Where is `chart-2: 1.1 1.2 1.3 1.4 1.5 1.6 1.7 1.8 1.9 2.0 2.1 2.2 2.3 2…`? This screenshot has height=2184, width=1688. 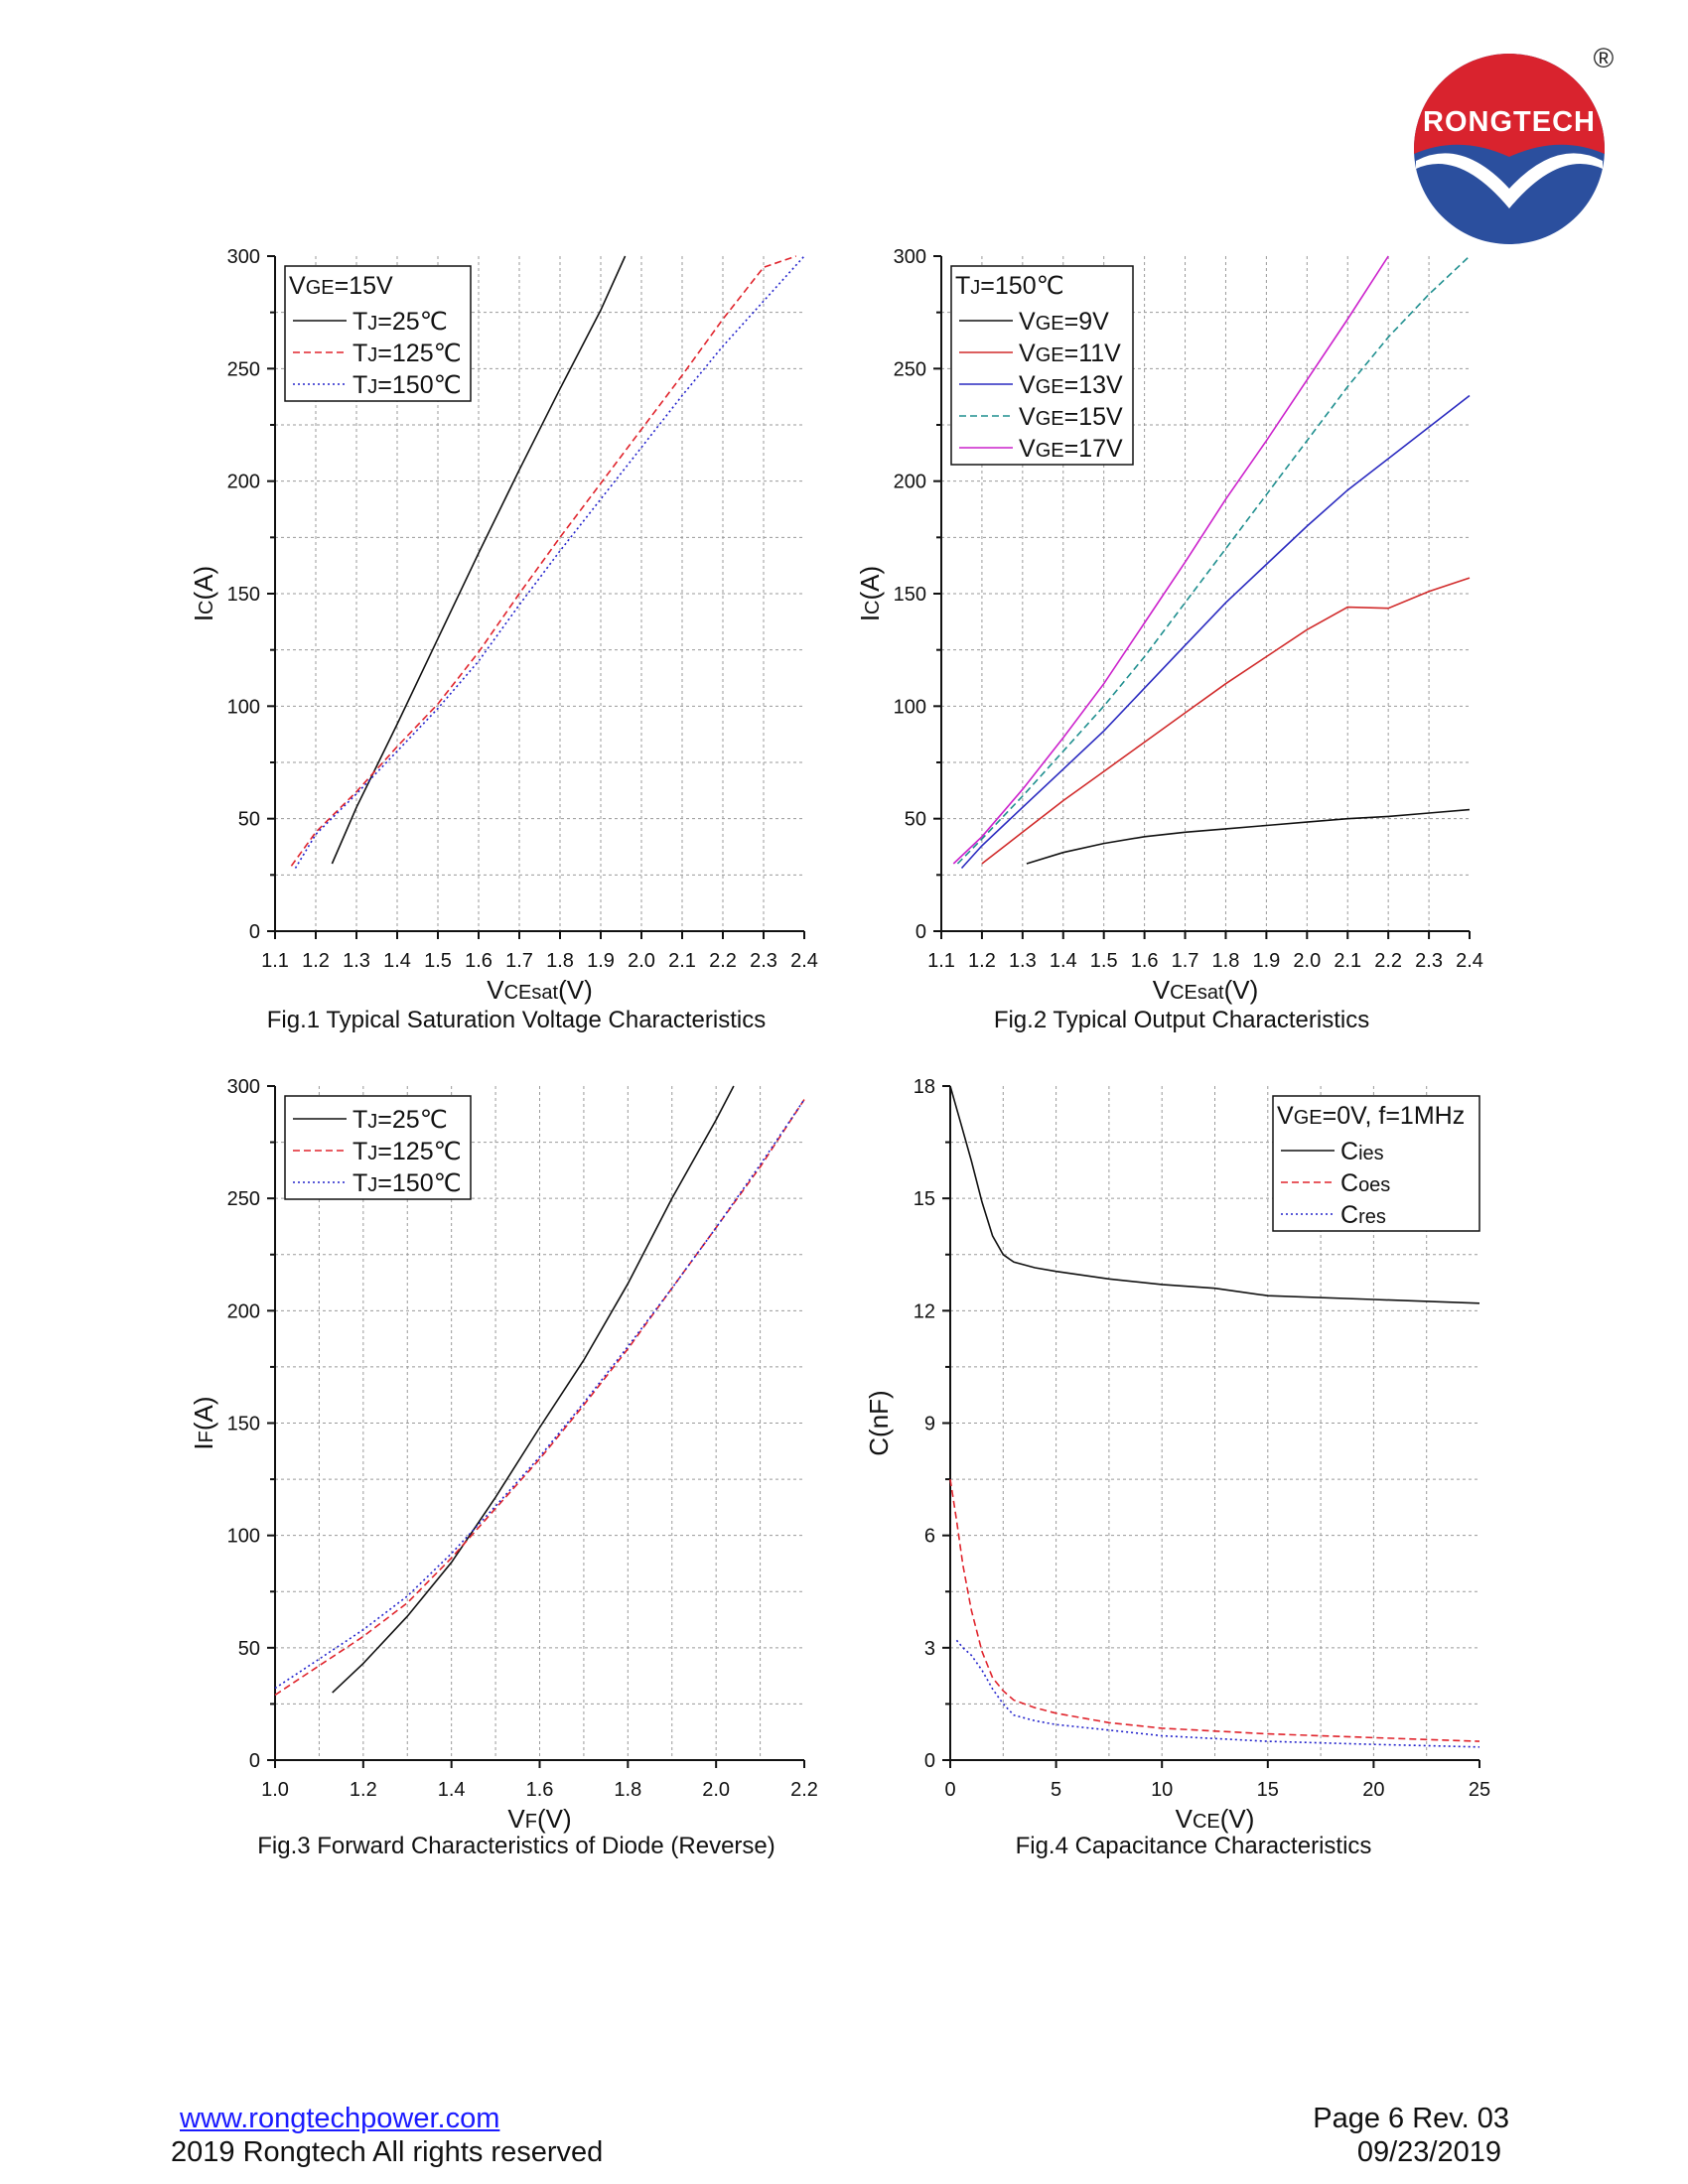 chart-2: 1.1 1.2 1.3 1.4 1.5 1.6 1.7 1.8 1.9 2.0 2.1 2.2 2.3 2… is located at coordinates (1169, 625).